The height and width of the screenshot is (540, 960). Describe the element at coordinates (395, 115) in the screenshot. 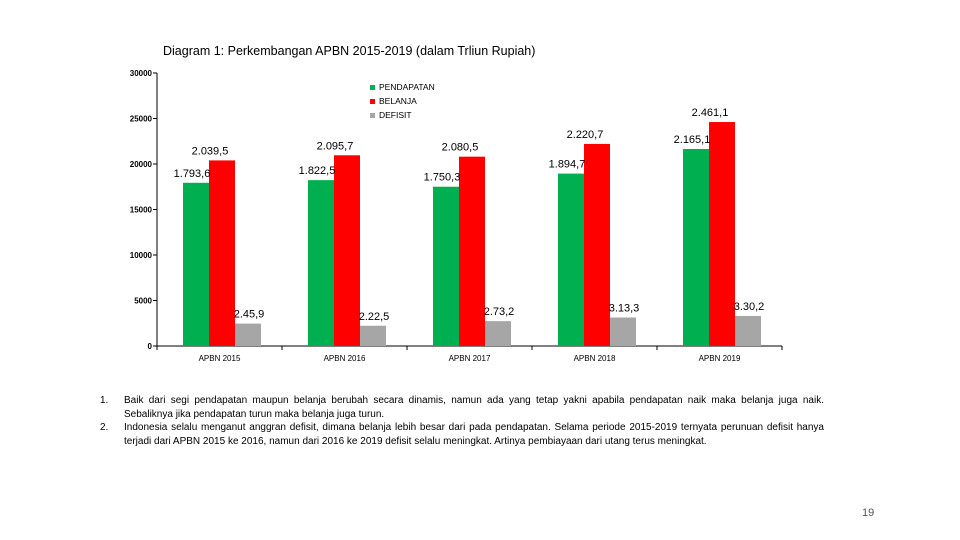

I see `legend-label: DEFISIT` at that location.